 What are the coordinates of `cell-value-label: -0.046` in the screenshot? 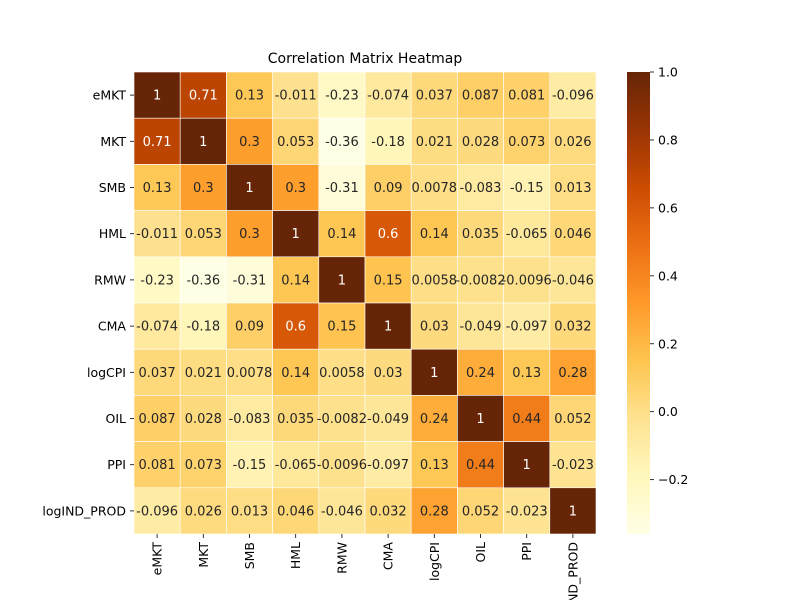 It's located at (342, 511).